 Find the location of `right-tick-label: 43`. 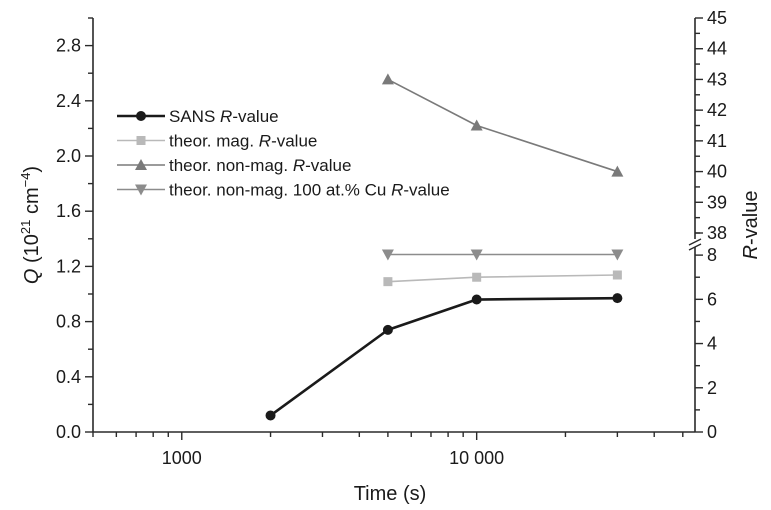

right-tick-label: 43 is located at coordinates (717, 79).